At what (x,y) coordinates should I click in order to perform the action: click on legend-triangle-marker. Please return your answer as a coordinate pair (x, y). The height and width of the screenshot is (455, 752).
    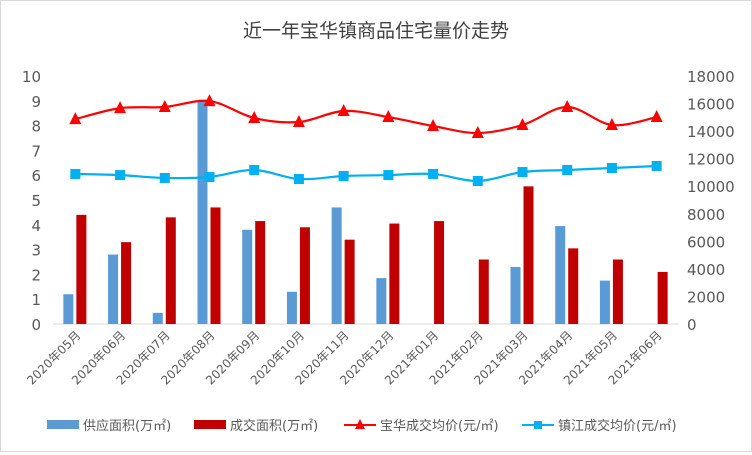
    Looking at the image, I should click on (360, 424).